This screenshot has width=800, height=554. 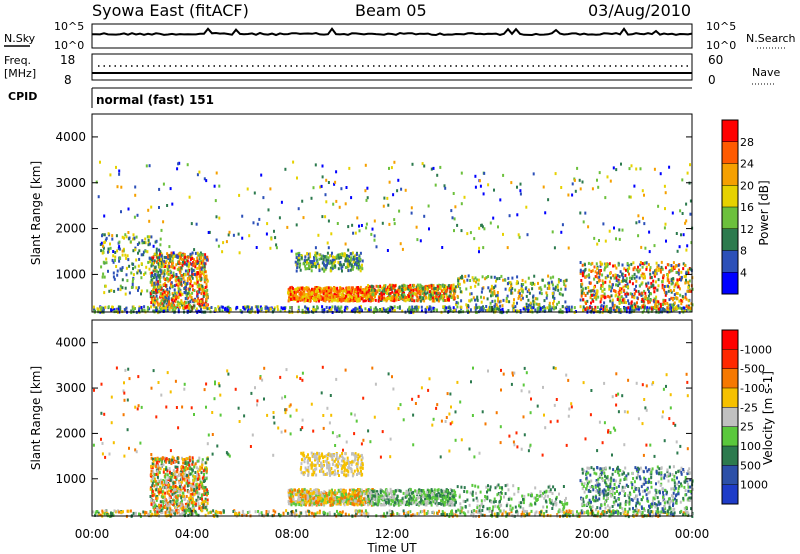 What do you see at coordinates (712, 80) in the screenshot?
I see `nave-tick-bottom: 0` at bounding box center [712, 80].